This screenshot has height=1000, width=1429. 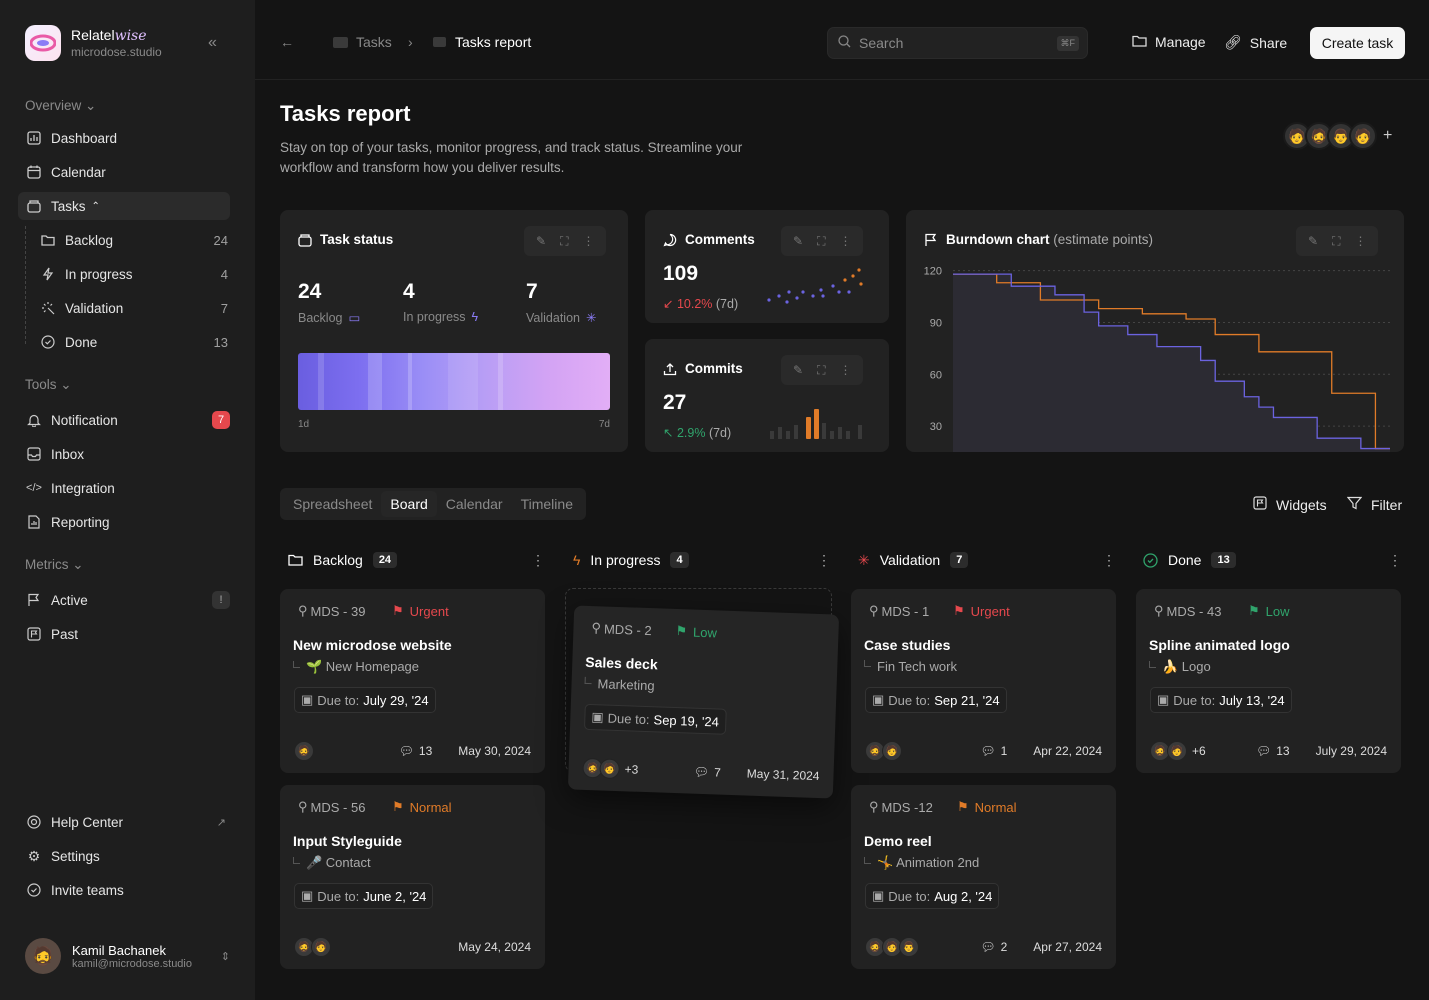 What do you see at coordinates (131, 308) in the screenshot?
I see `sidebar-item-validation: Validation 7` at bounding box center [131, 308].